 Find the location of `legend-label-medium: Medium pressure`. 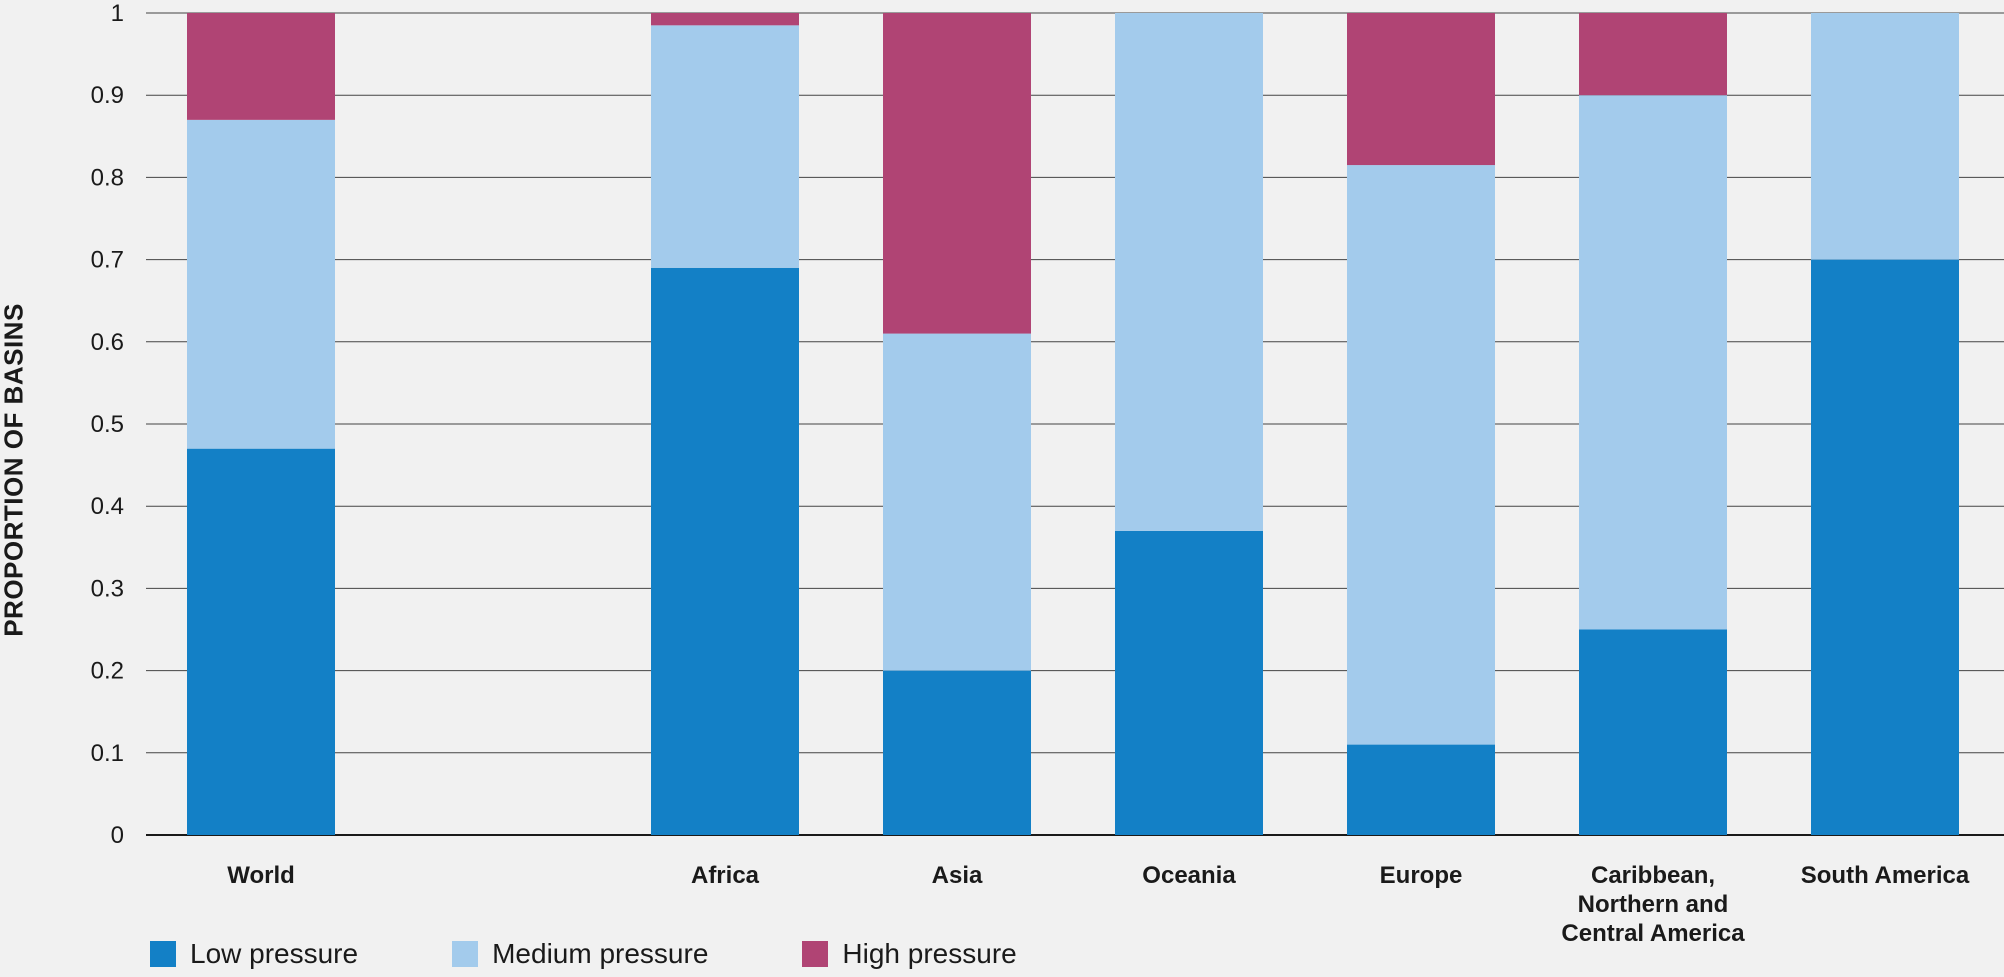

legend-label-medium: Medium pressure is located at coordinates (600, 953).